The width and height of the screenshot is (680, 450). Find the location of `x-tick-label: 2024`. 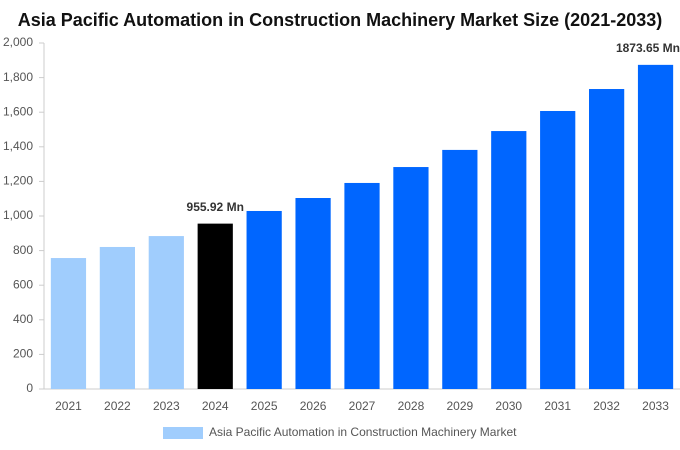

x-tick-label: 2024 is located at coordinates (215, 406).